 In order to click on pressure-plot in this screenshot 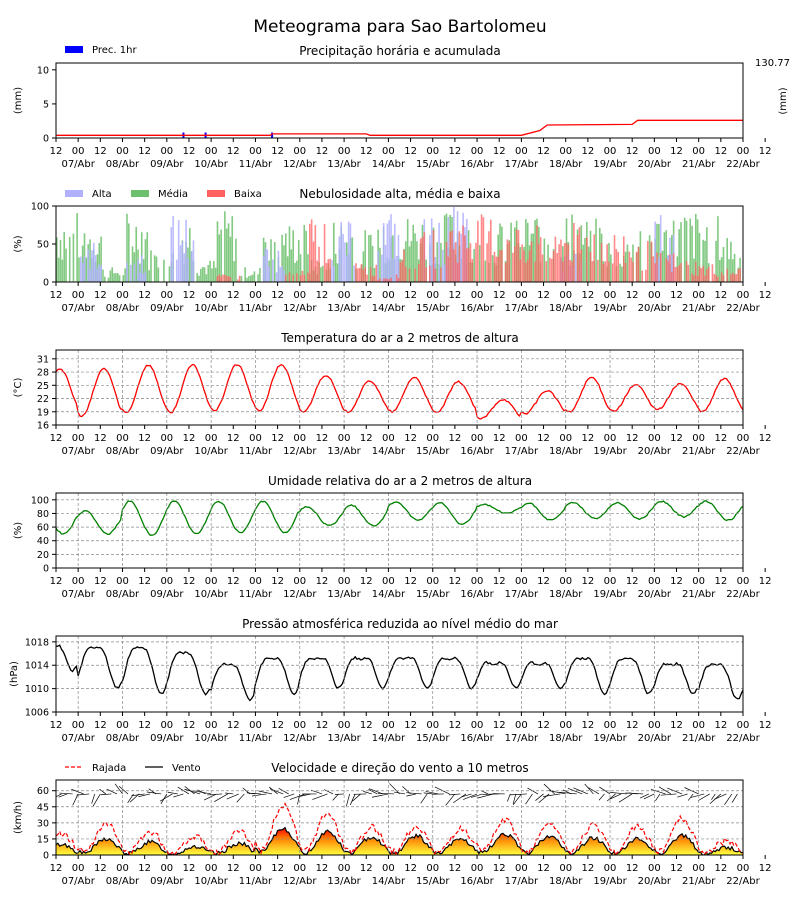, I will do `click(399, 672)`.